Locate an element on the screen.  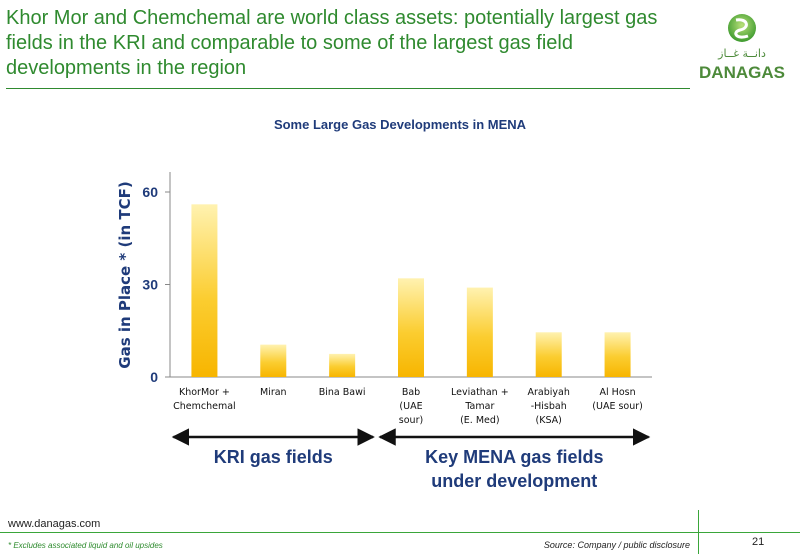
logo-arabic-text: دانــة غــاز is located at coordinates (741, 53).